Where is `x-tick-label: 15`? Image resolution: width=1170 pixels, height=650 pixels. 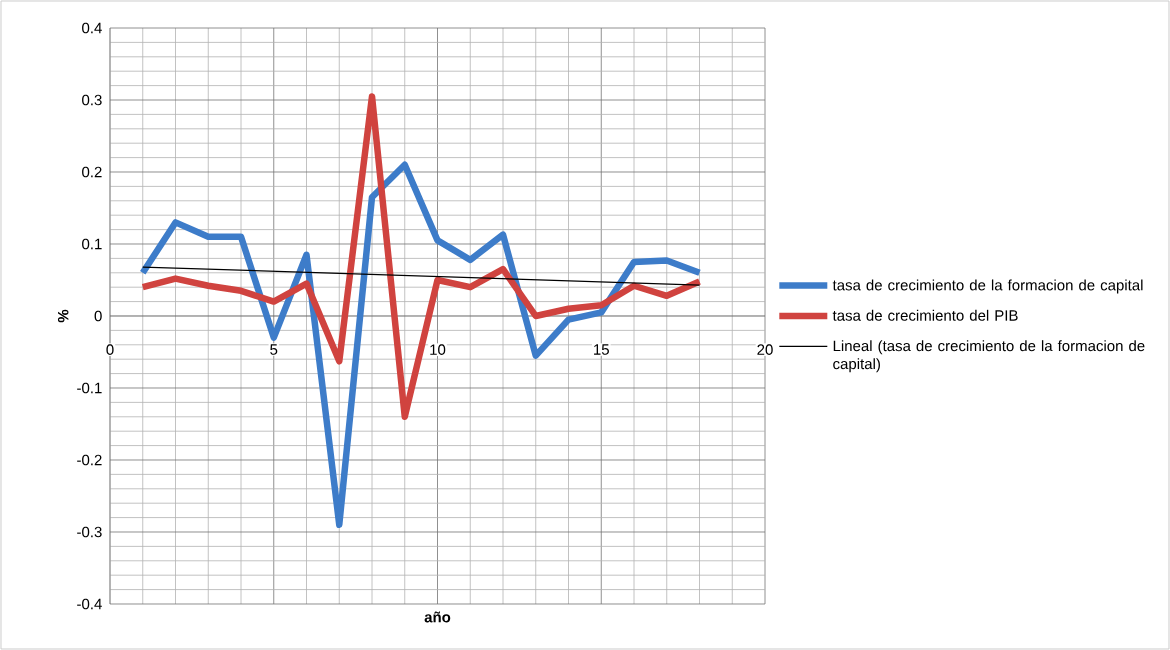
x-tick-label: 15 is located at coordinates (601, 349).